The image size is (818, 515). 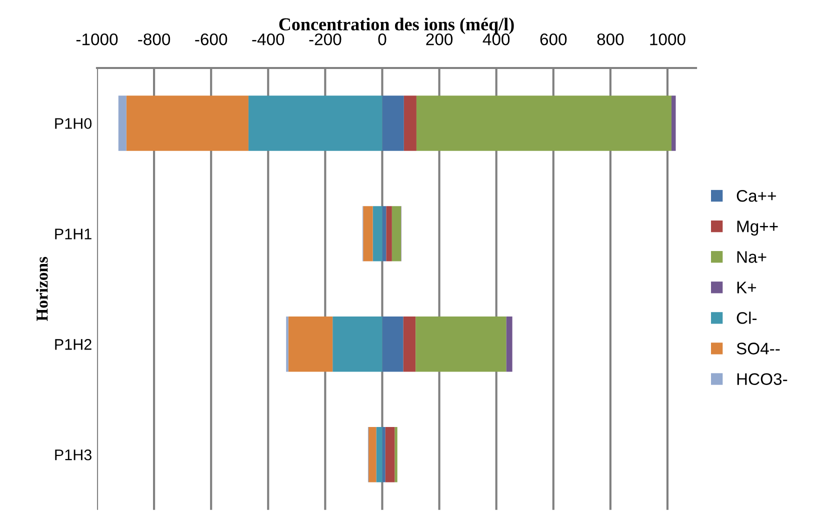 What do you see at coordinates (325, 39) in the screenshot?
I see `x-tick-label: -200` at bounding box center [325, 39].